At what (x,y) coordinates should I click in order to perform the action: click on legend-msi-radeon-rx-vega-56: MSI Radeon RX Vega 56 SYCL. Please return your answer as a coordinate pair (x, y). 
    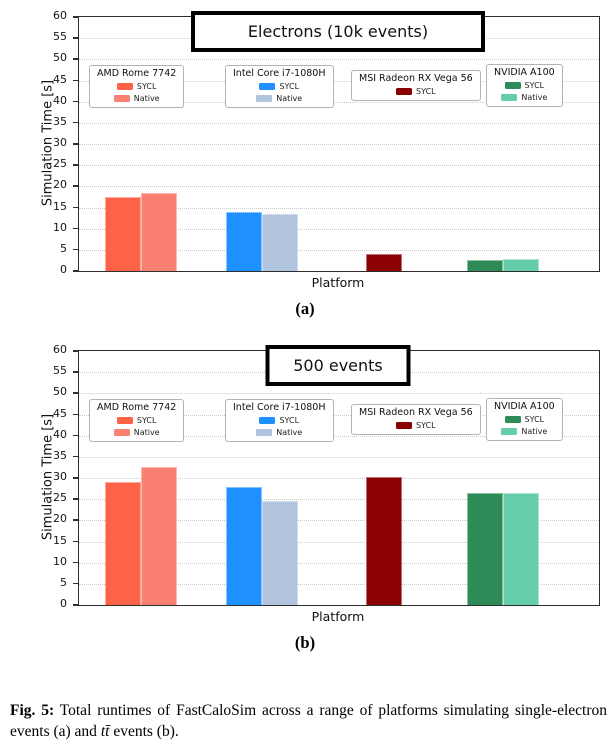
    Looking at the image, I should click on (416, 419).